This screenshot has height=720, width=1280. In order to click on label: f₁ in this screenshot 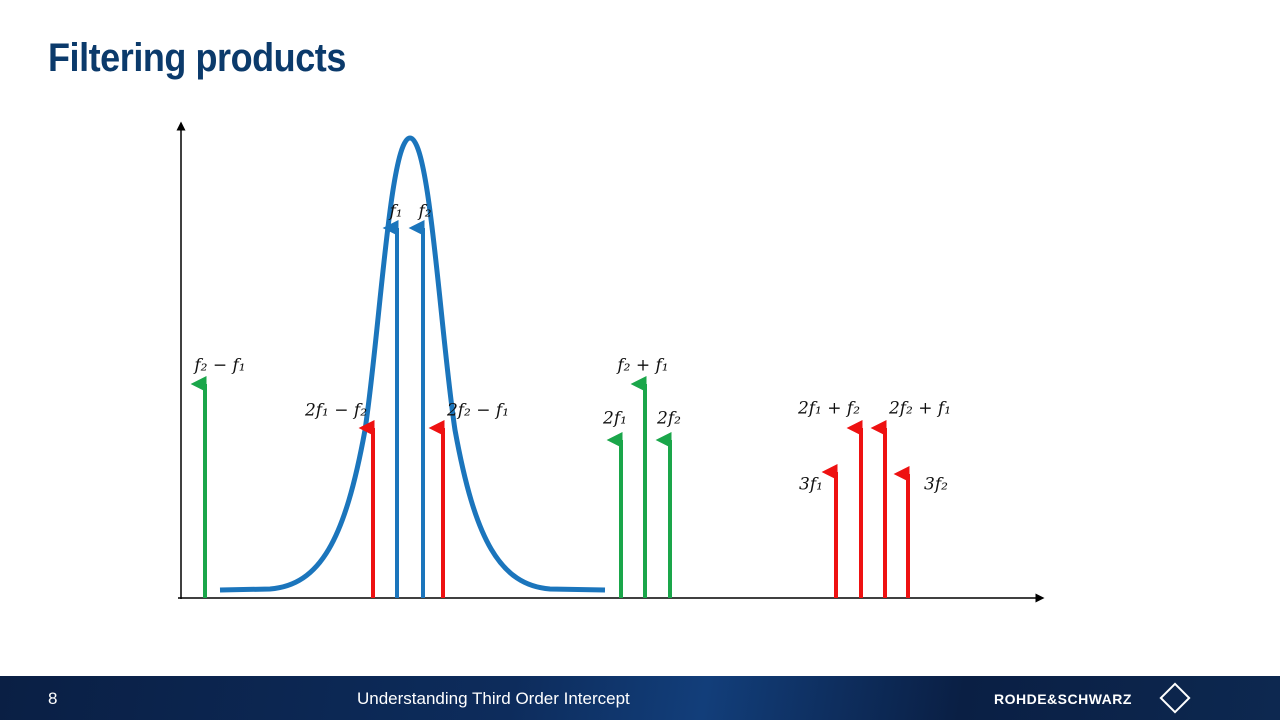, I will do `click(394, 212)`.